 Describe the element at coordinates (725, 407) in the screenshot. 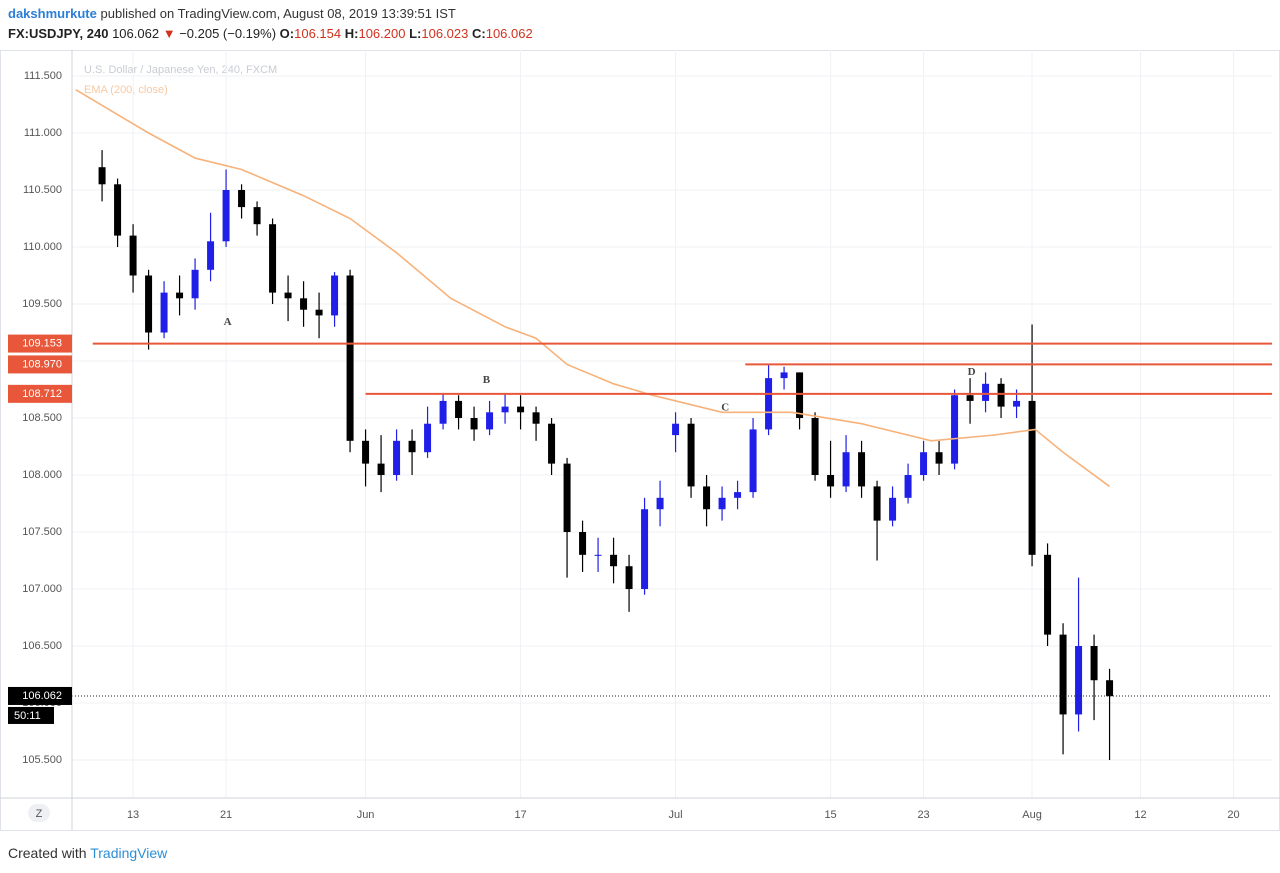

I see `annotation: C` at that location.